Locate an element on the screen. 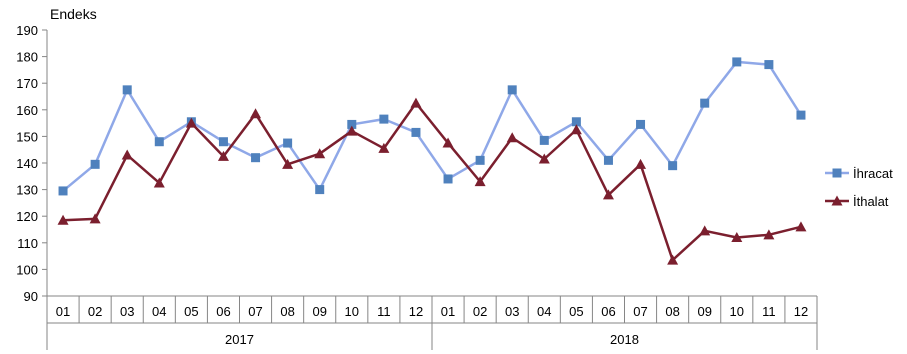 The image size is (907, 354). y-tick-label: 190 is located at coordinates (27, 30).